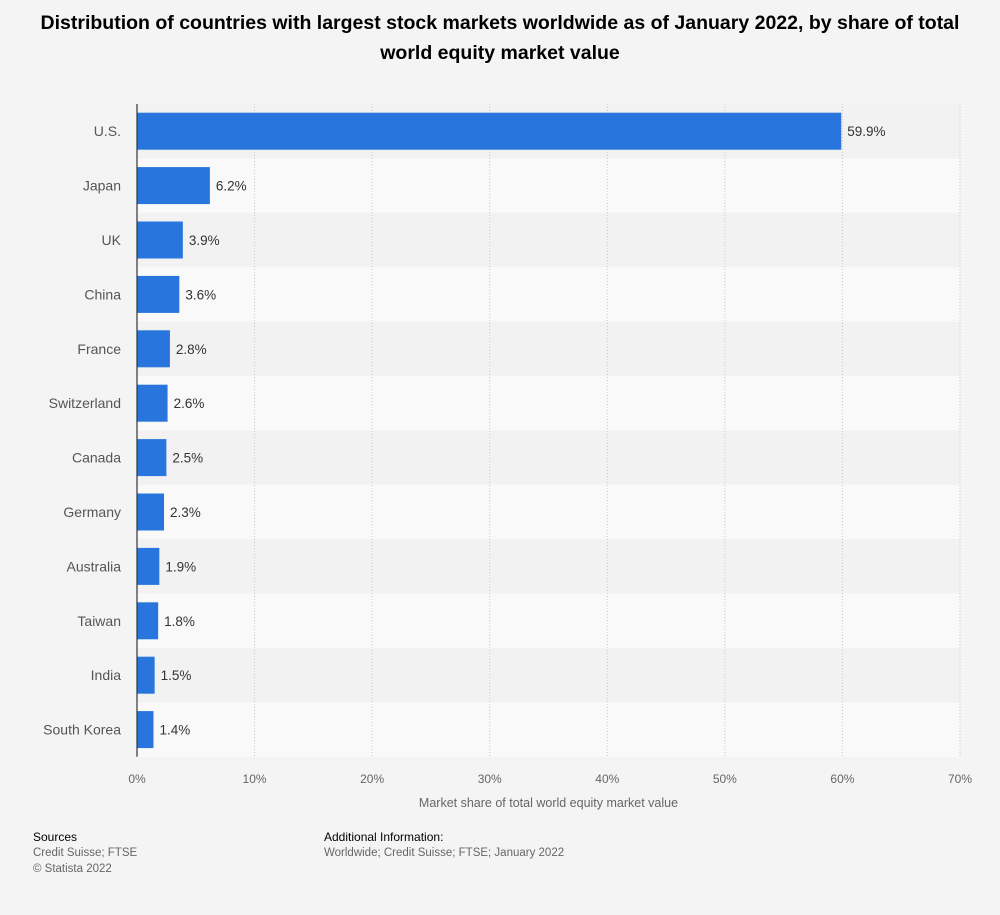 The height and width of the screenshot is (915, 1000). Describe the element at coordinates (158, 294) in the screenshot. I see `bar-china` at that location.